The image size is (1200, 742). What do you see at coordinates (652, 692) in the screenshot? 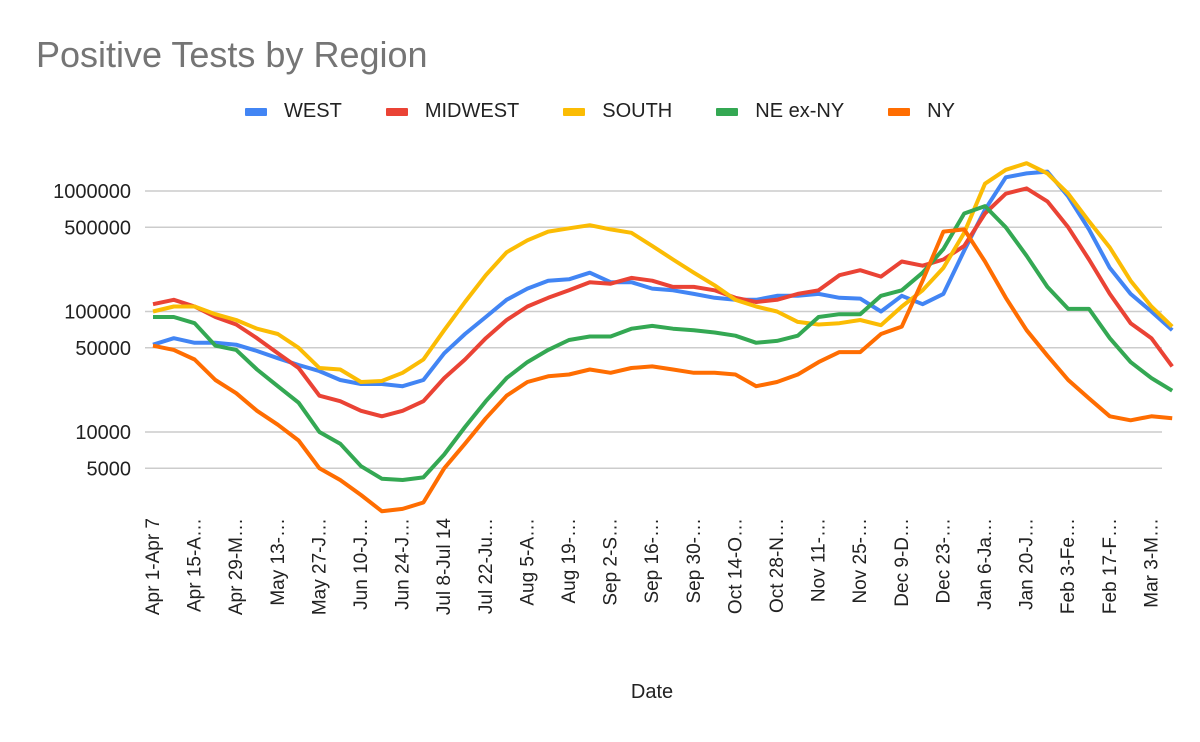
I see `x-axis-title: Date` at bounding box center [652, 692].